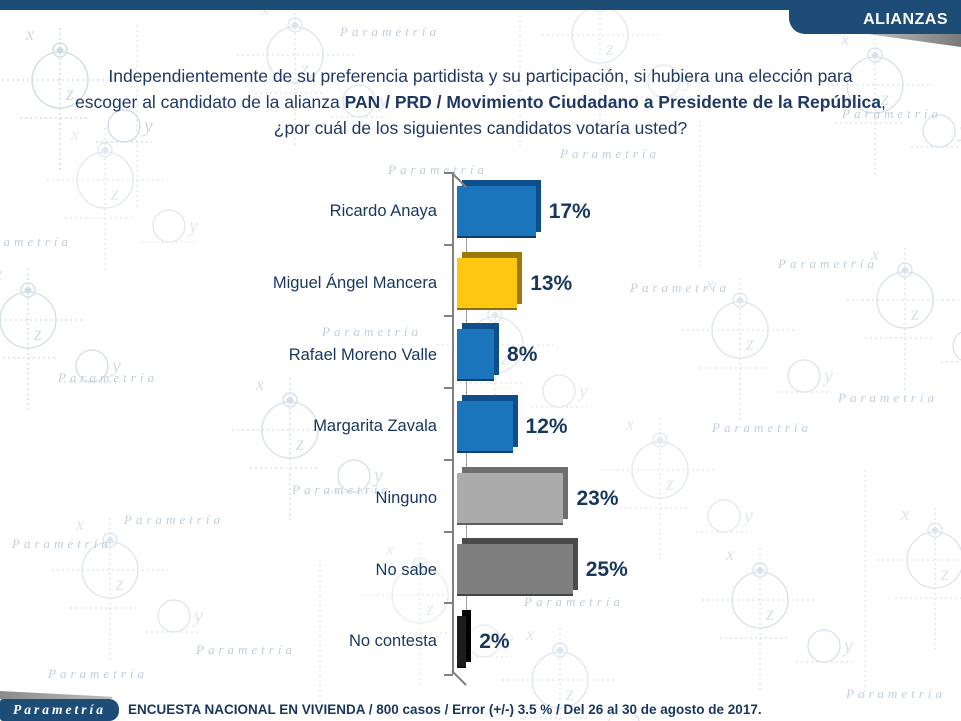 The height and width of the screenshot is (721, 961). I want to click on data-label: 23%, so click(597, 498).